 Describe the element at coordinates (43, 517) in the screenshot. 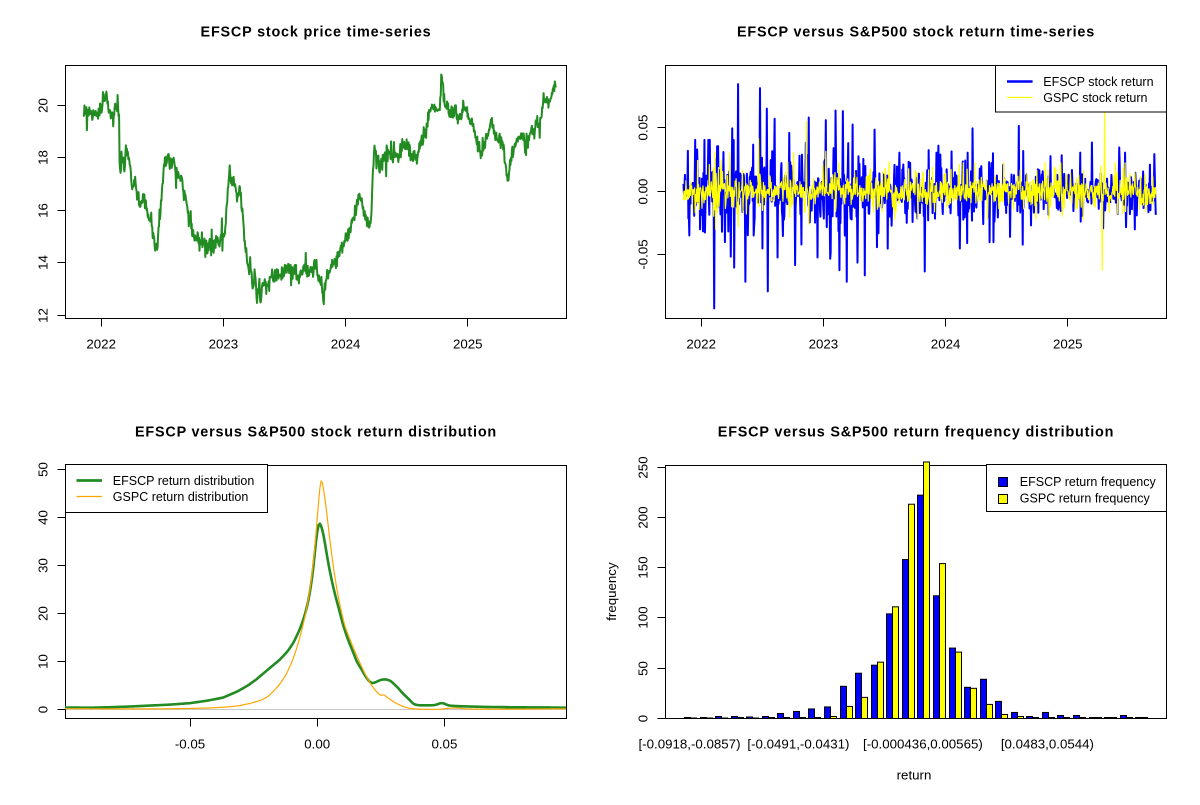

I see `svg-text: 40` at that location.